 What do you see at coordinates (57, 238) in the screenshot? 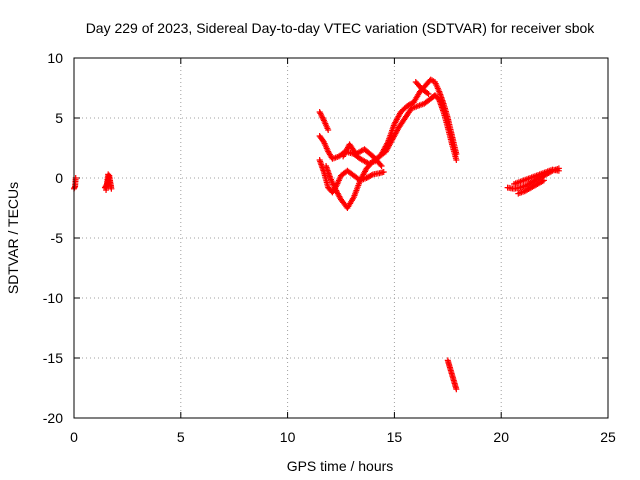
I see `y-tick-label: -5` at bounding box center [57, 238].